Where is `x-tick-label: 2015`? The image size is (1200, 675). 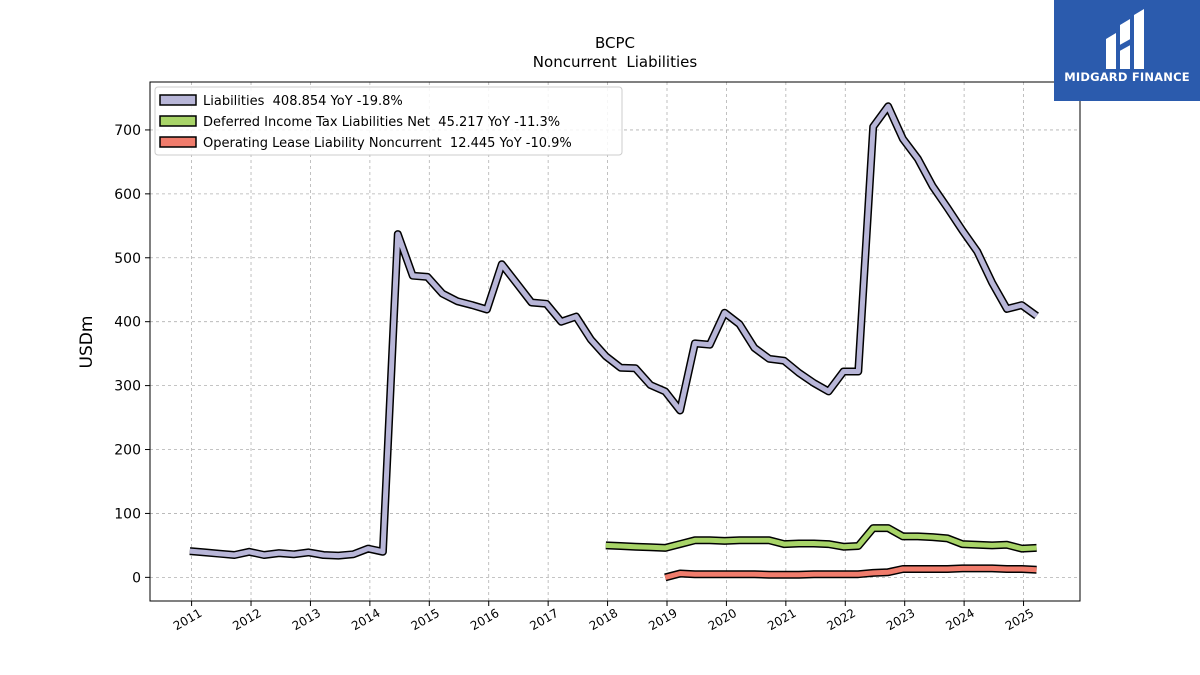
x-tick-label: 2015 is located at coordinates (425, 619).